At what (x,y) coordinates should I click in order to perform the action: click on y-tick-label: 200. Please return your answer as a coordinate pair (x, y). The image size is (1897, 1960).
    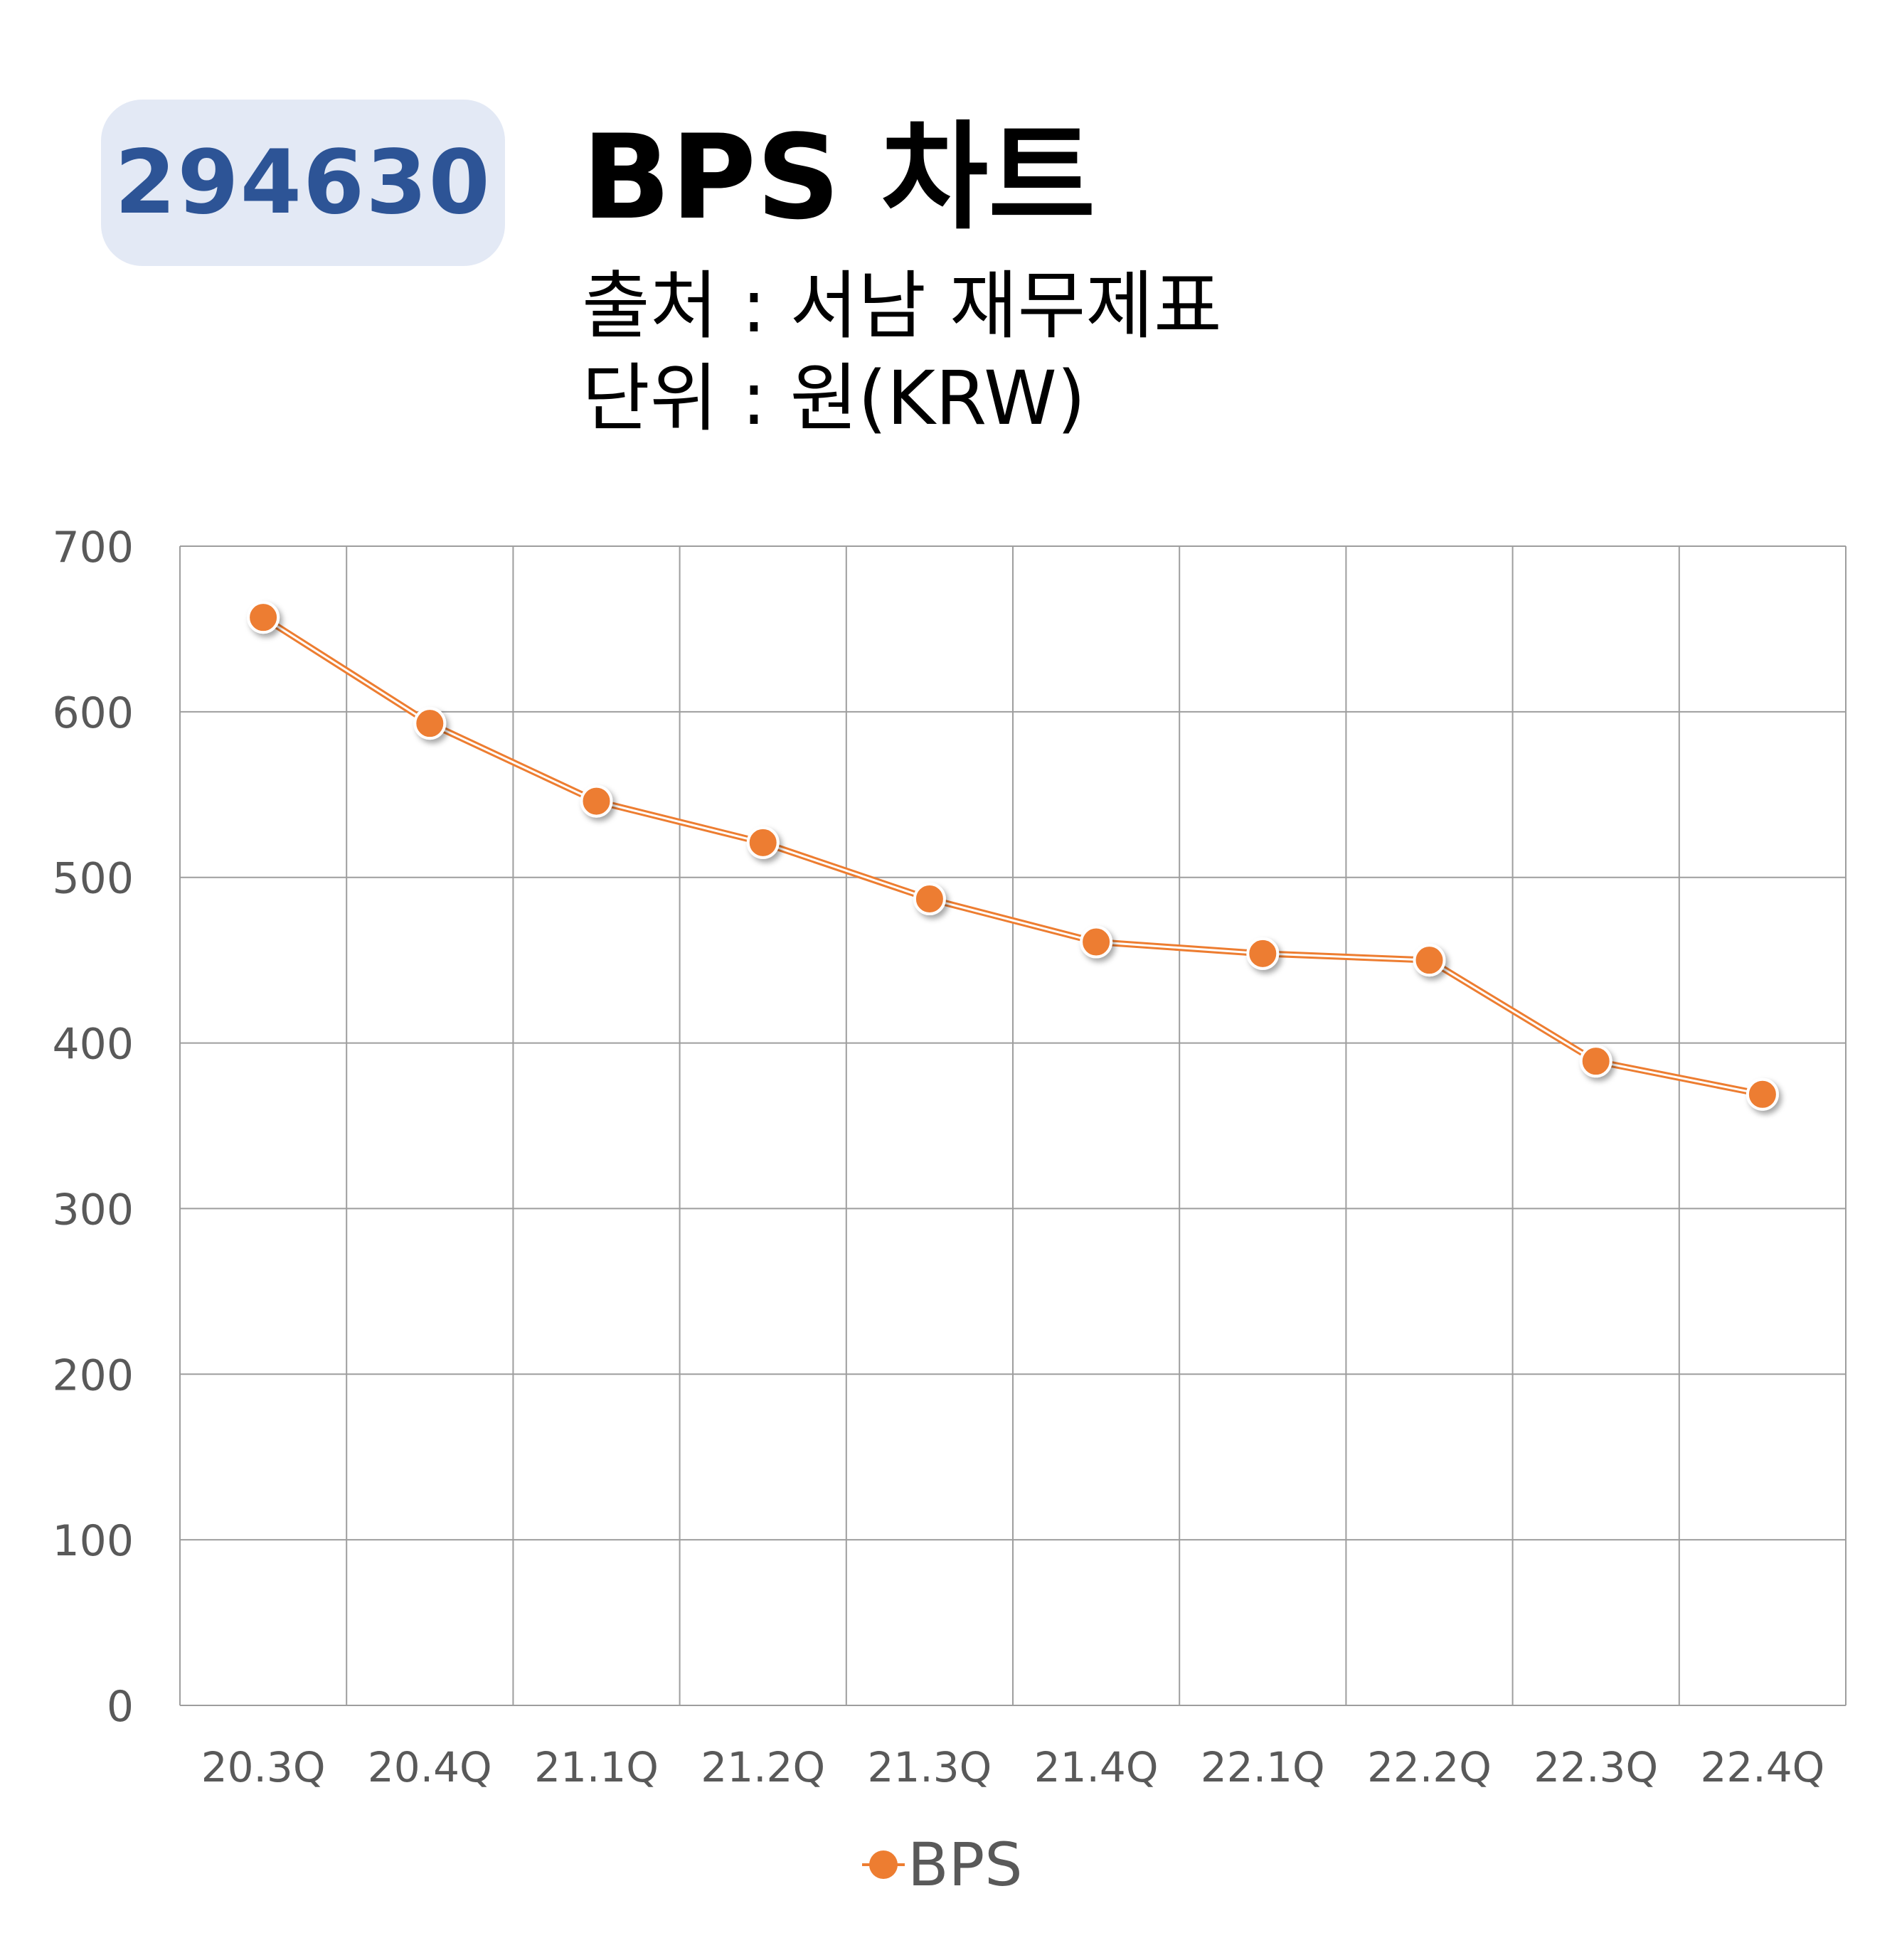
    Looking at the image, I should click on (93, 1375).